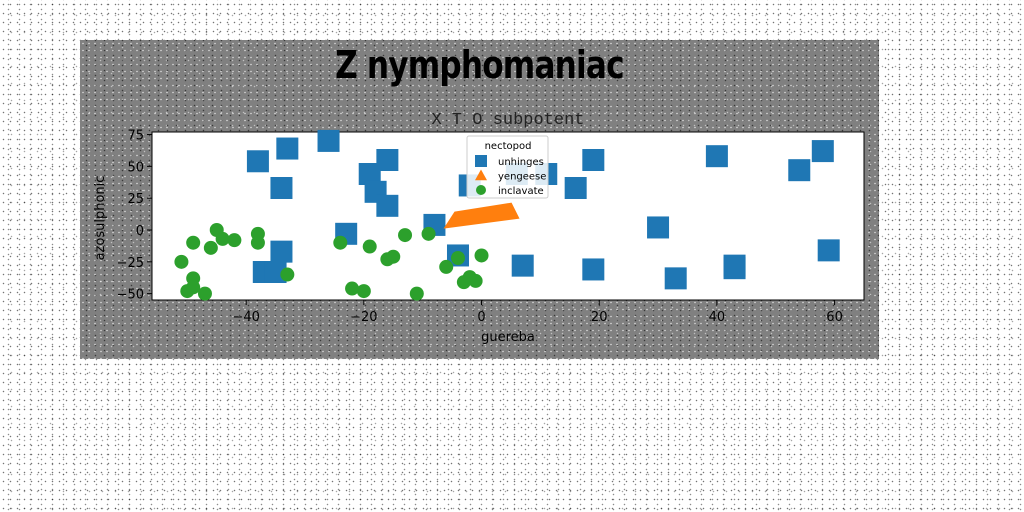 The image size is (1024, 512). I want to click on legend: nectopod unhinges yengeese inclavate, so click(507, 167).